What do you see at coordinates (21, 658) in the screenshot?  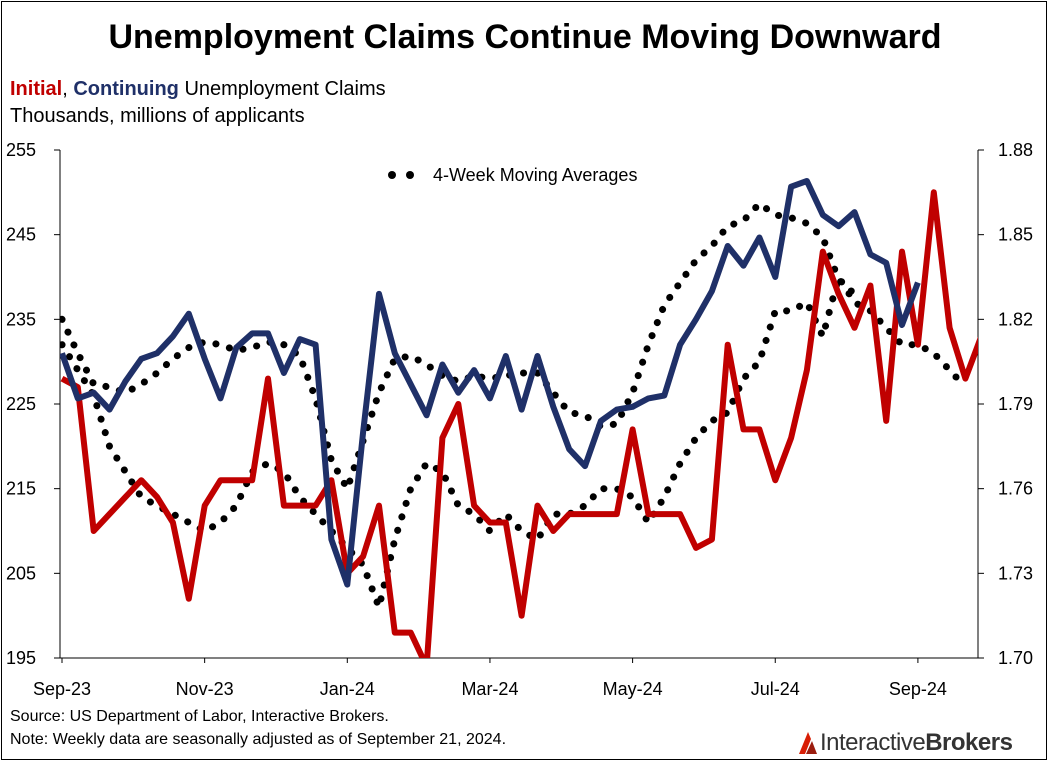 I see `left-y-tick-label: 195` at bounding box center [21, 658].